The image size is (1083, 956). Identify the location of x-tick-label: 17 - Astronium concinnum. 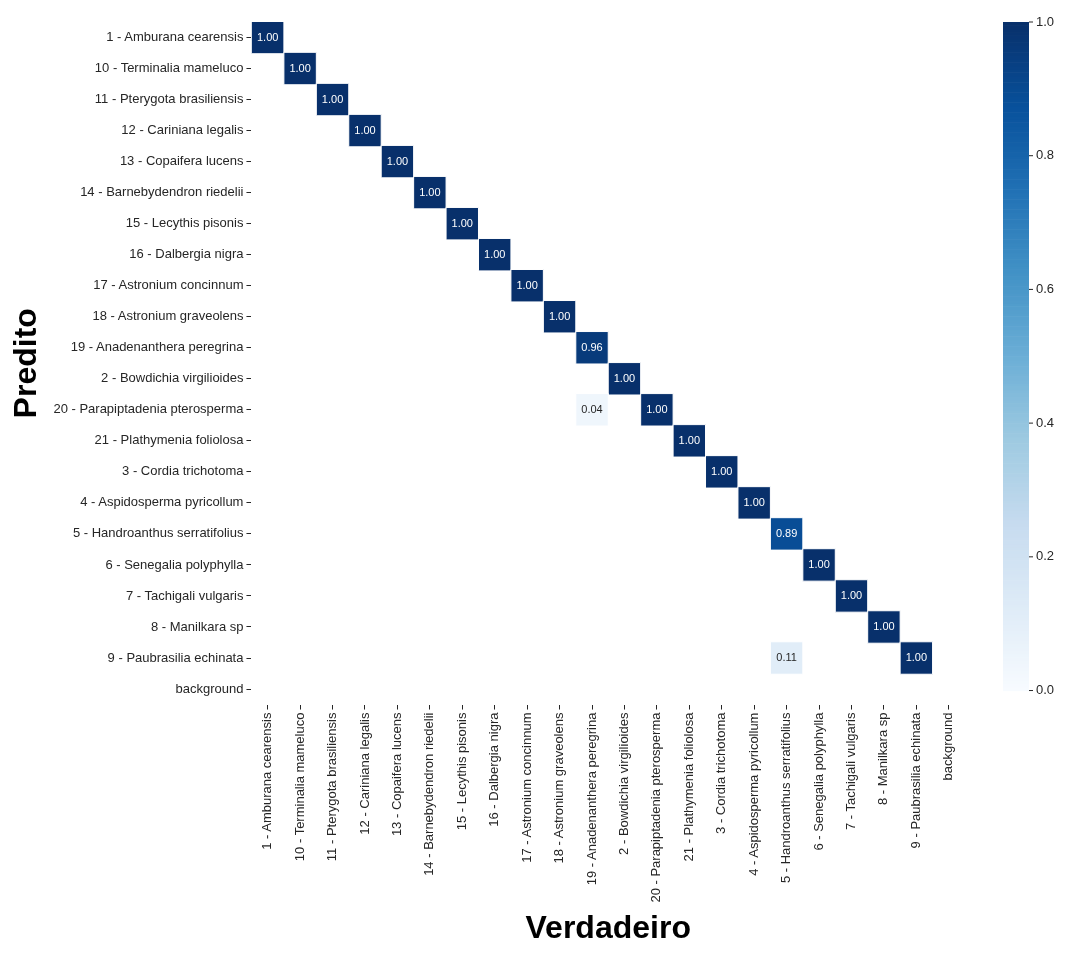
(526, 787).